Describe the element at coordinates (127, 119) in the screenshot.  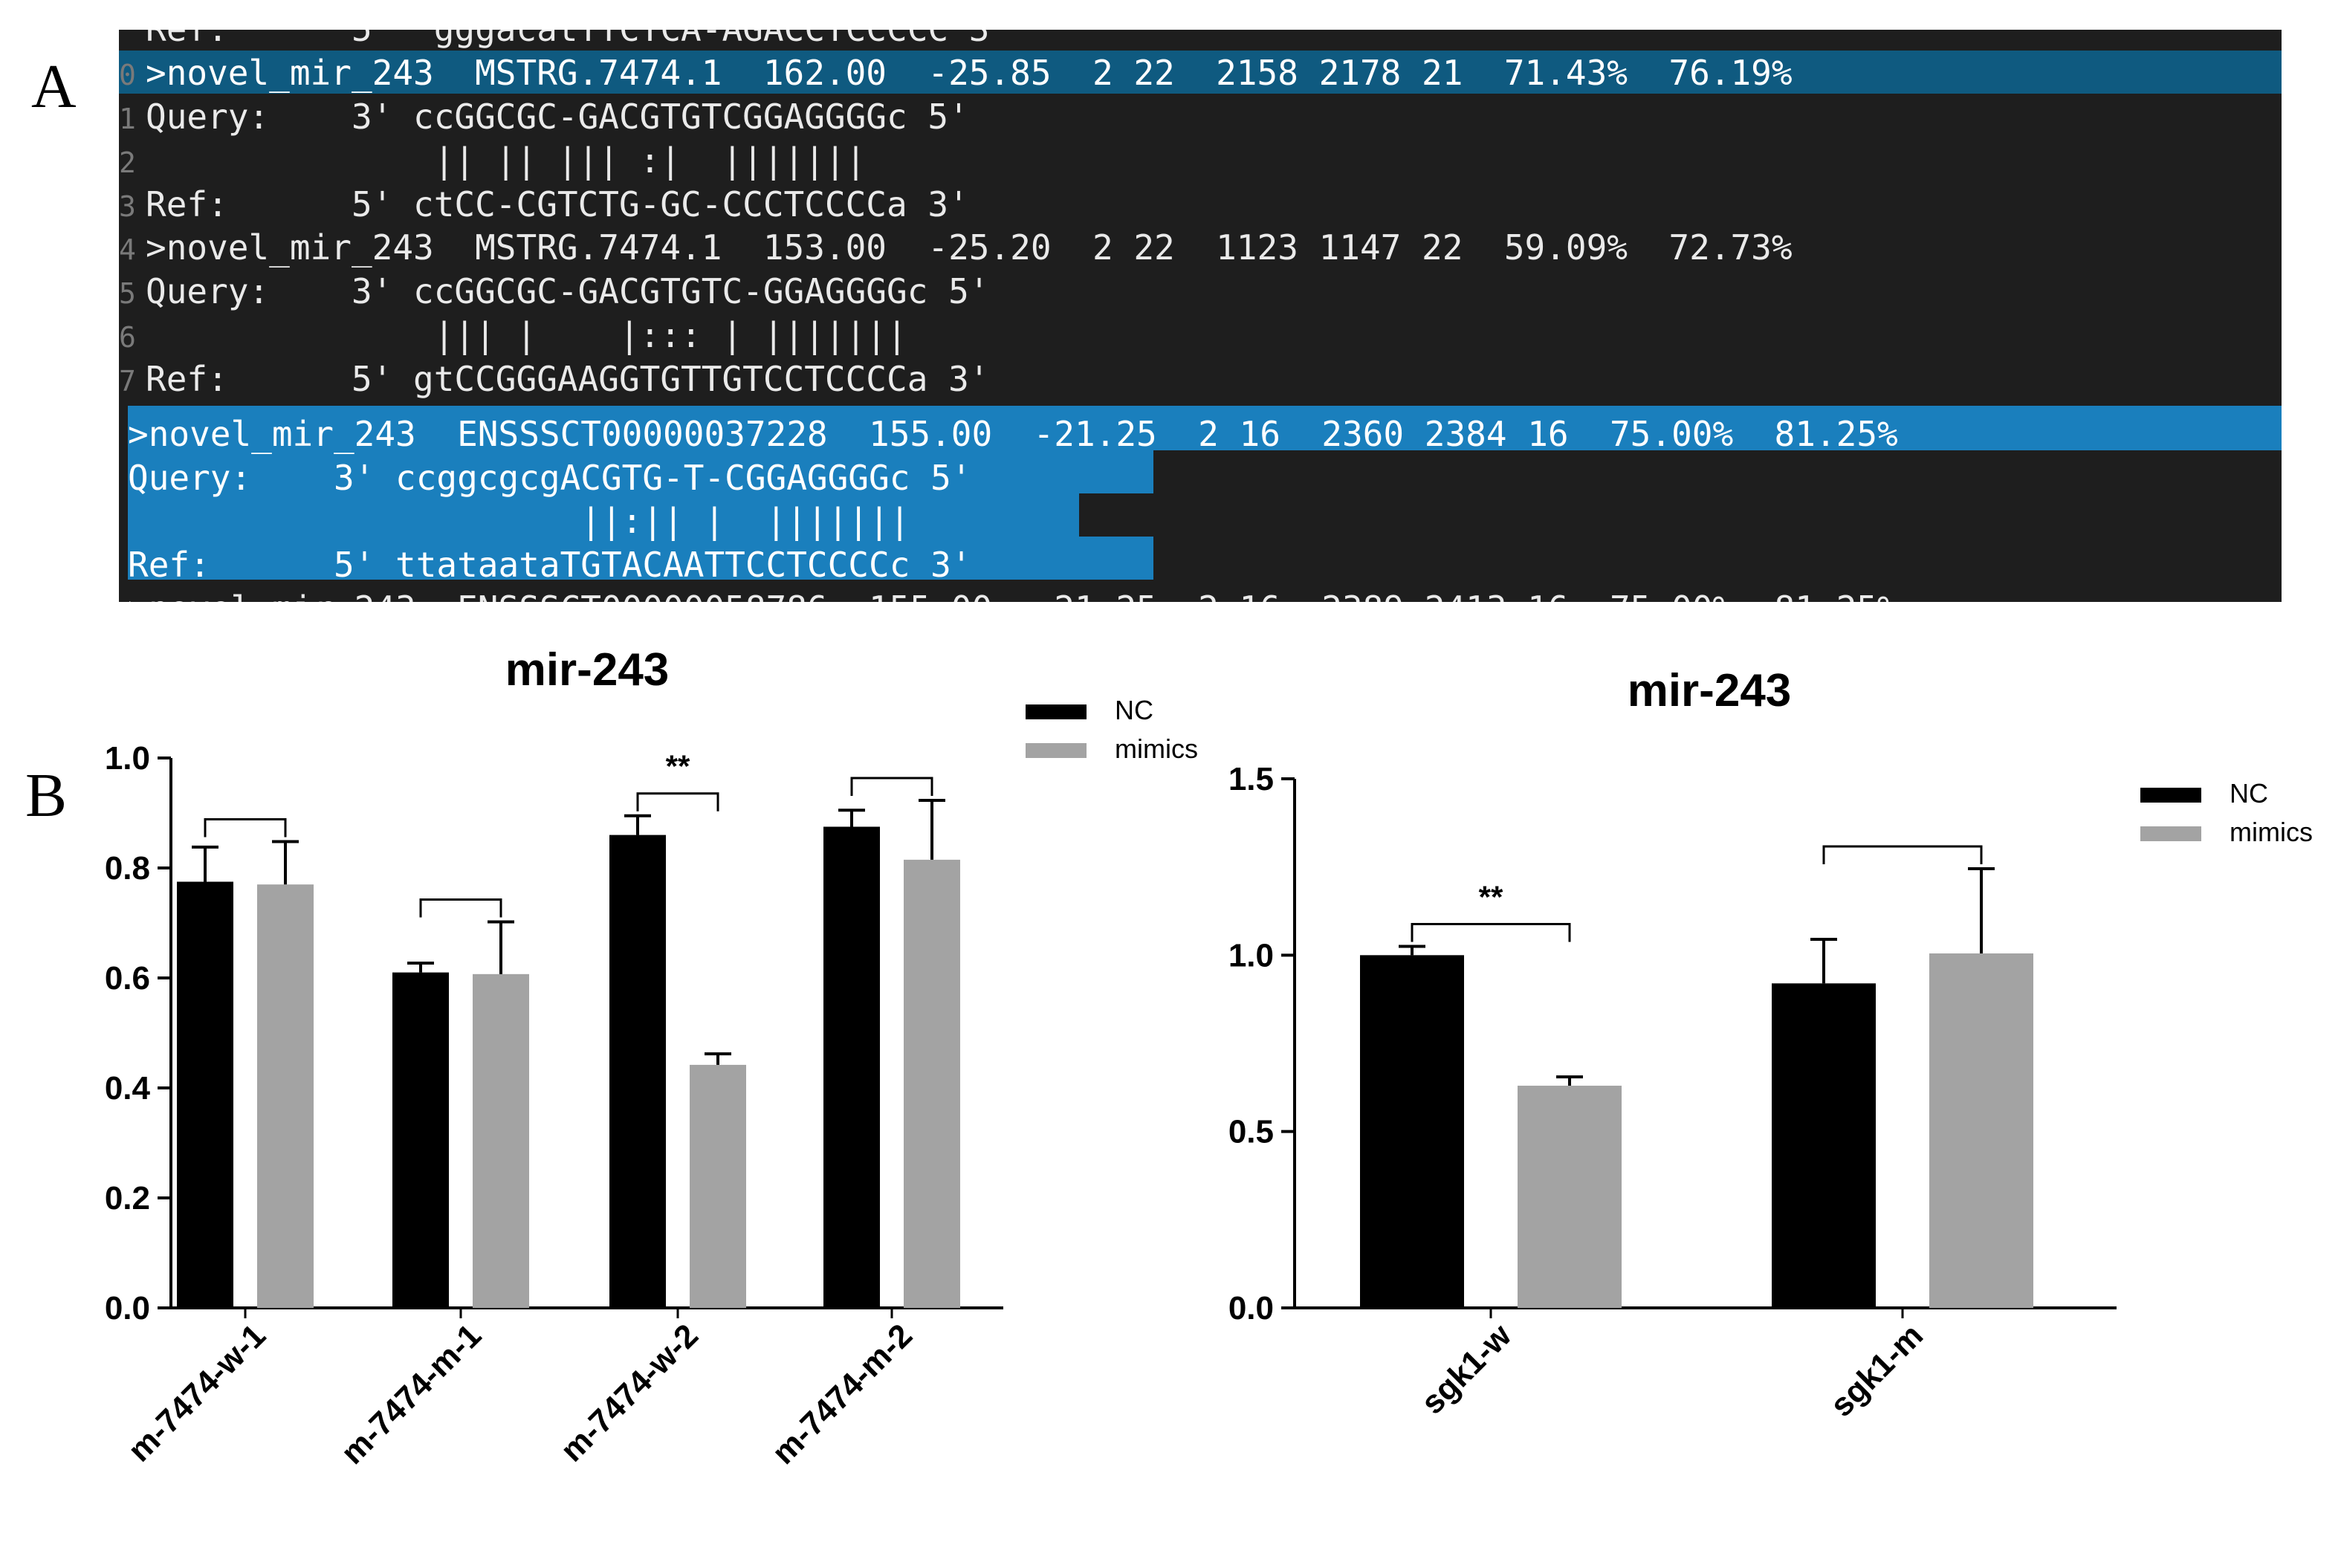
I see `line-number: 1` at that location.